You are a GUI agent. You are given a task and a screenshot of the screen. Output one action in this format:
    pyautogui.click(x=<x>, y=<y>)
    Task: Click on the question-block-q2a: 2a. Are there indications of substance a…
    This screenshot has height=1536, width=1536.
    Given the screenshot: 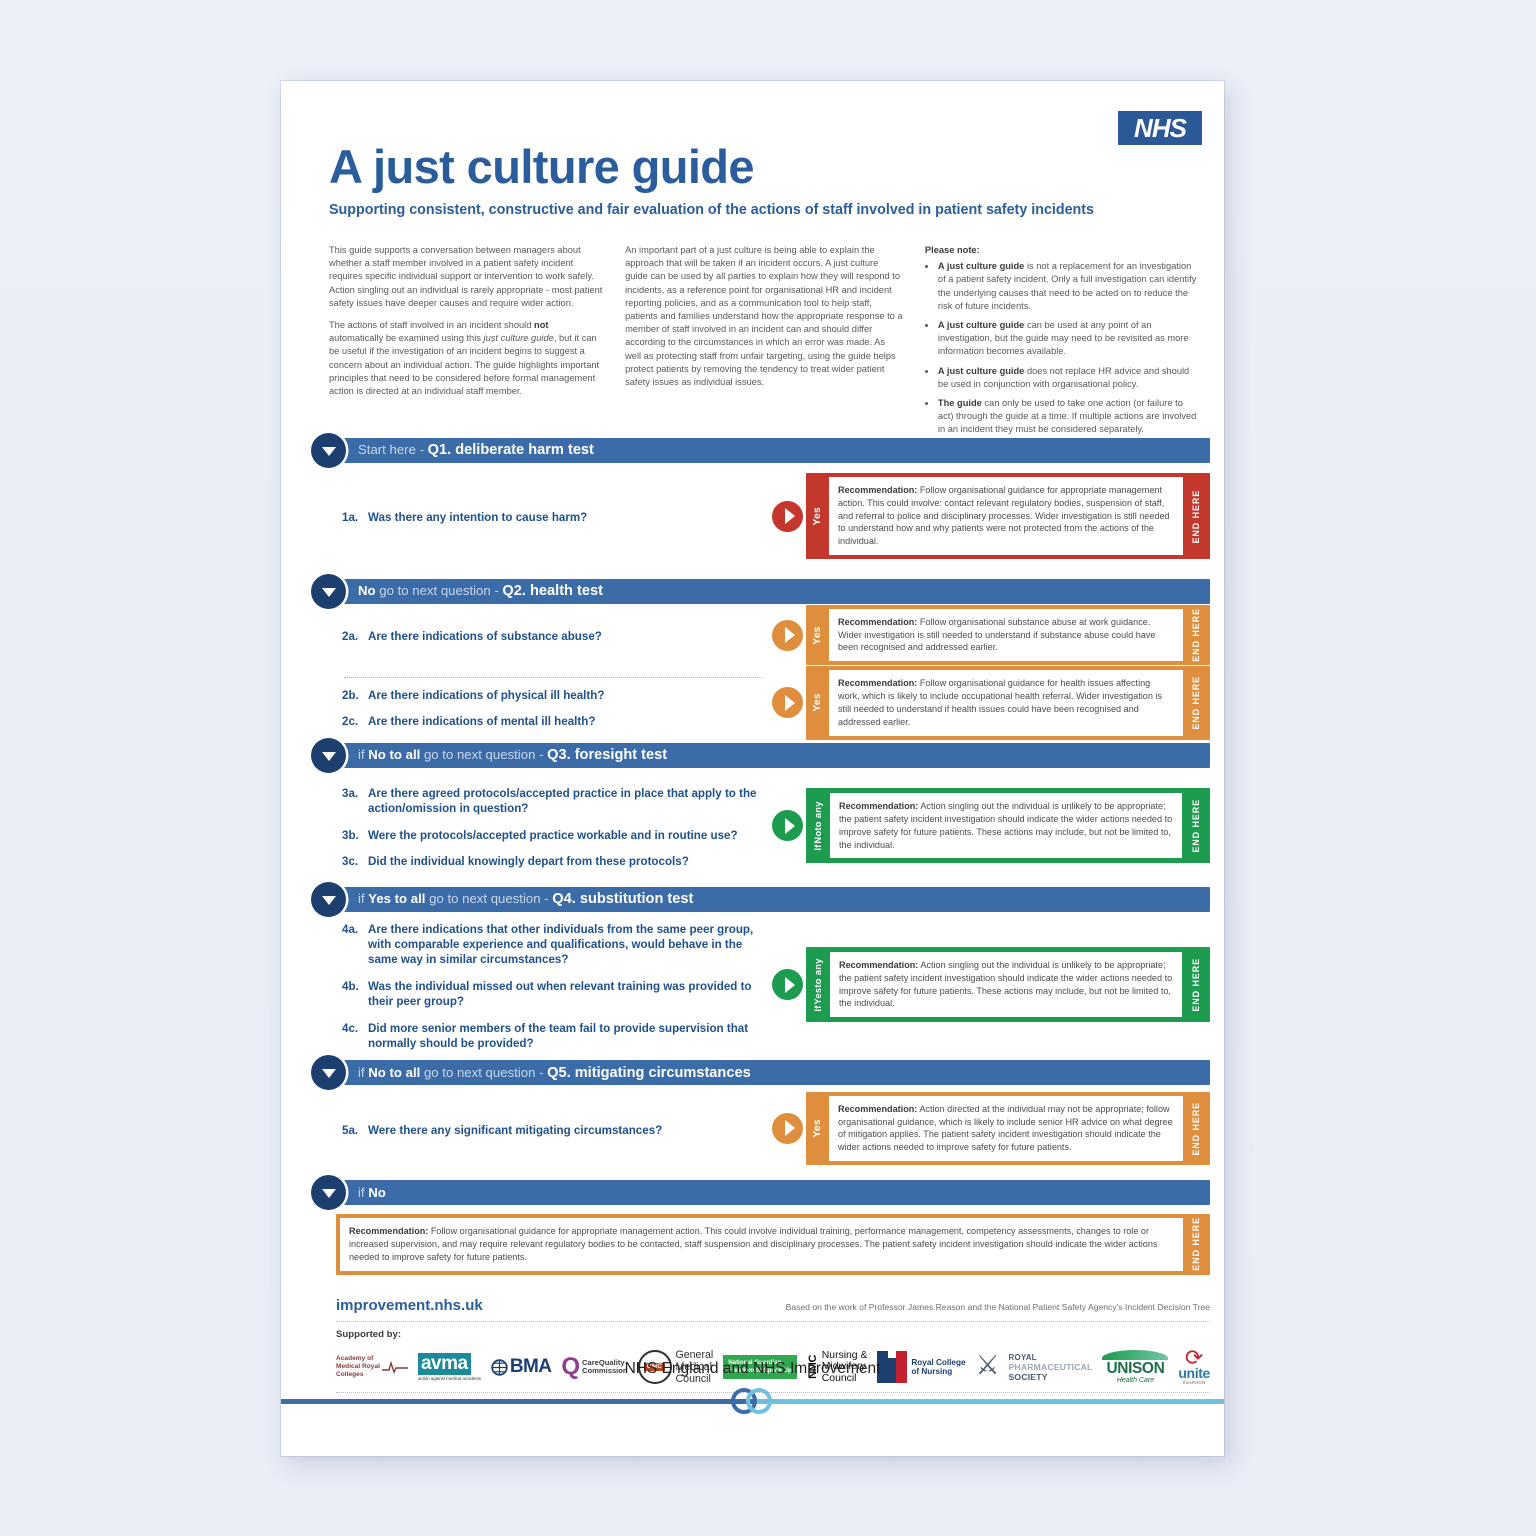 What is the action you would take?
    pyautogui.click(x=773, y=635)
    